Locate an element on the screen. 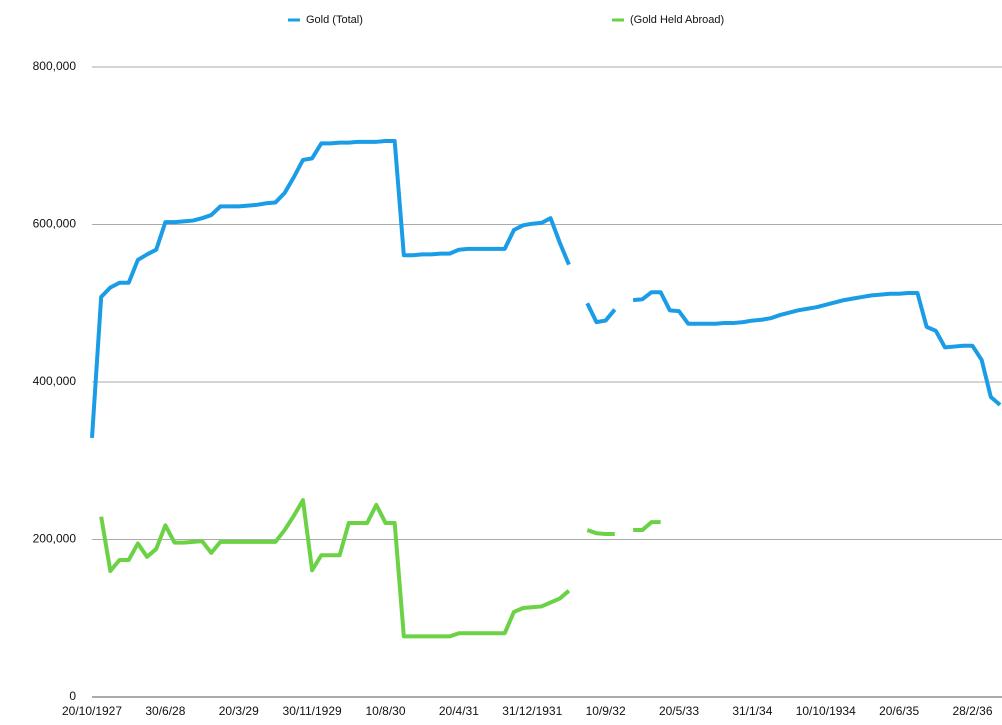 The width and height of the screenshot is (1002, 725). legend-label: Gold (Total) is located at coordinates (334, 20).